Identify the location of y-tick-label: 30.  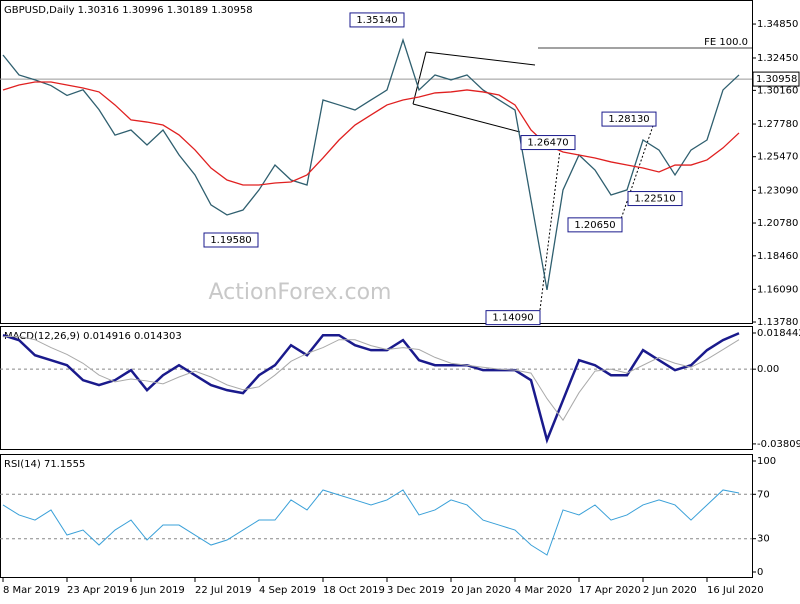
(763, 539).